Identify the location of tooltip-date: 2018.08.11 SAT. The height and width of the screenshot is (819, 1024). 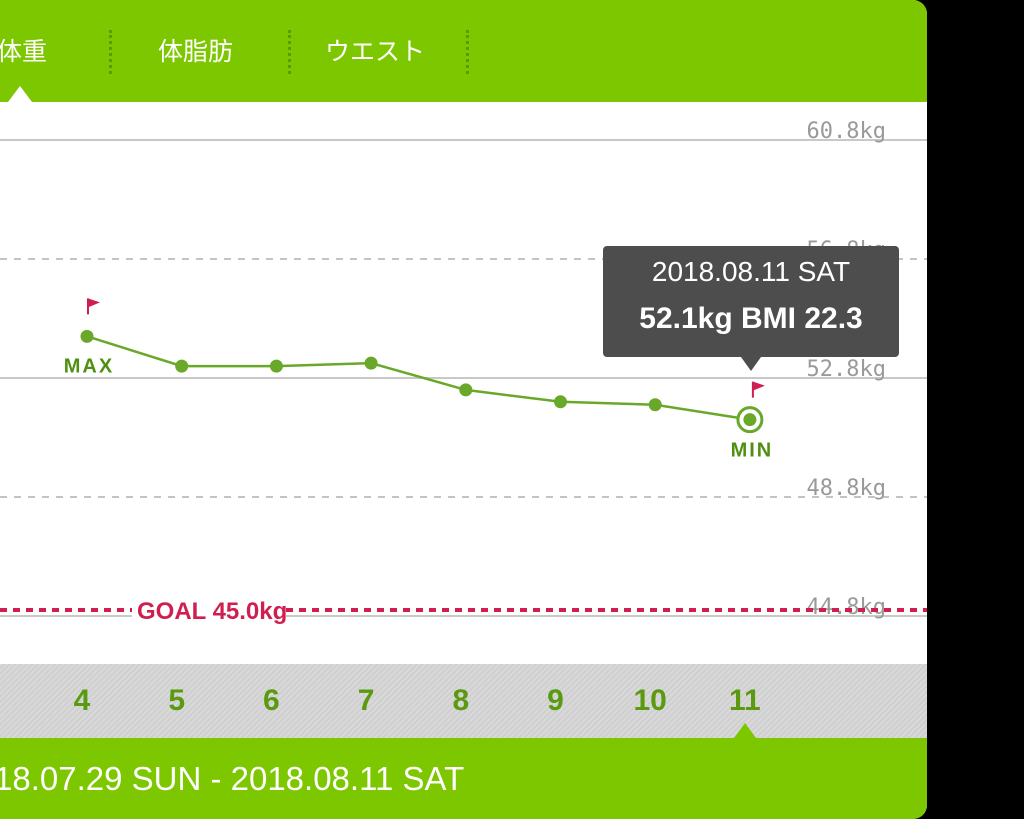
(751, 271).